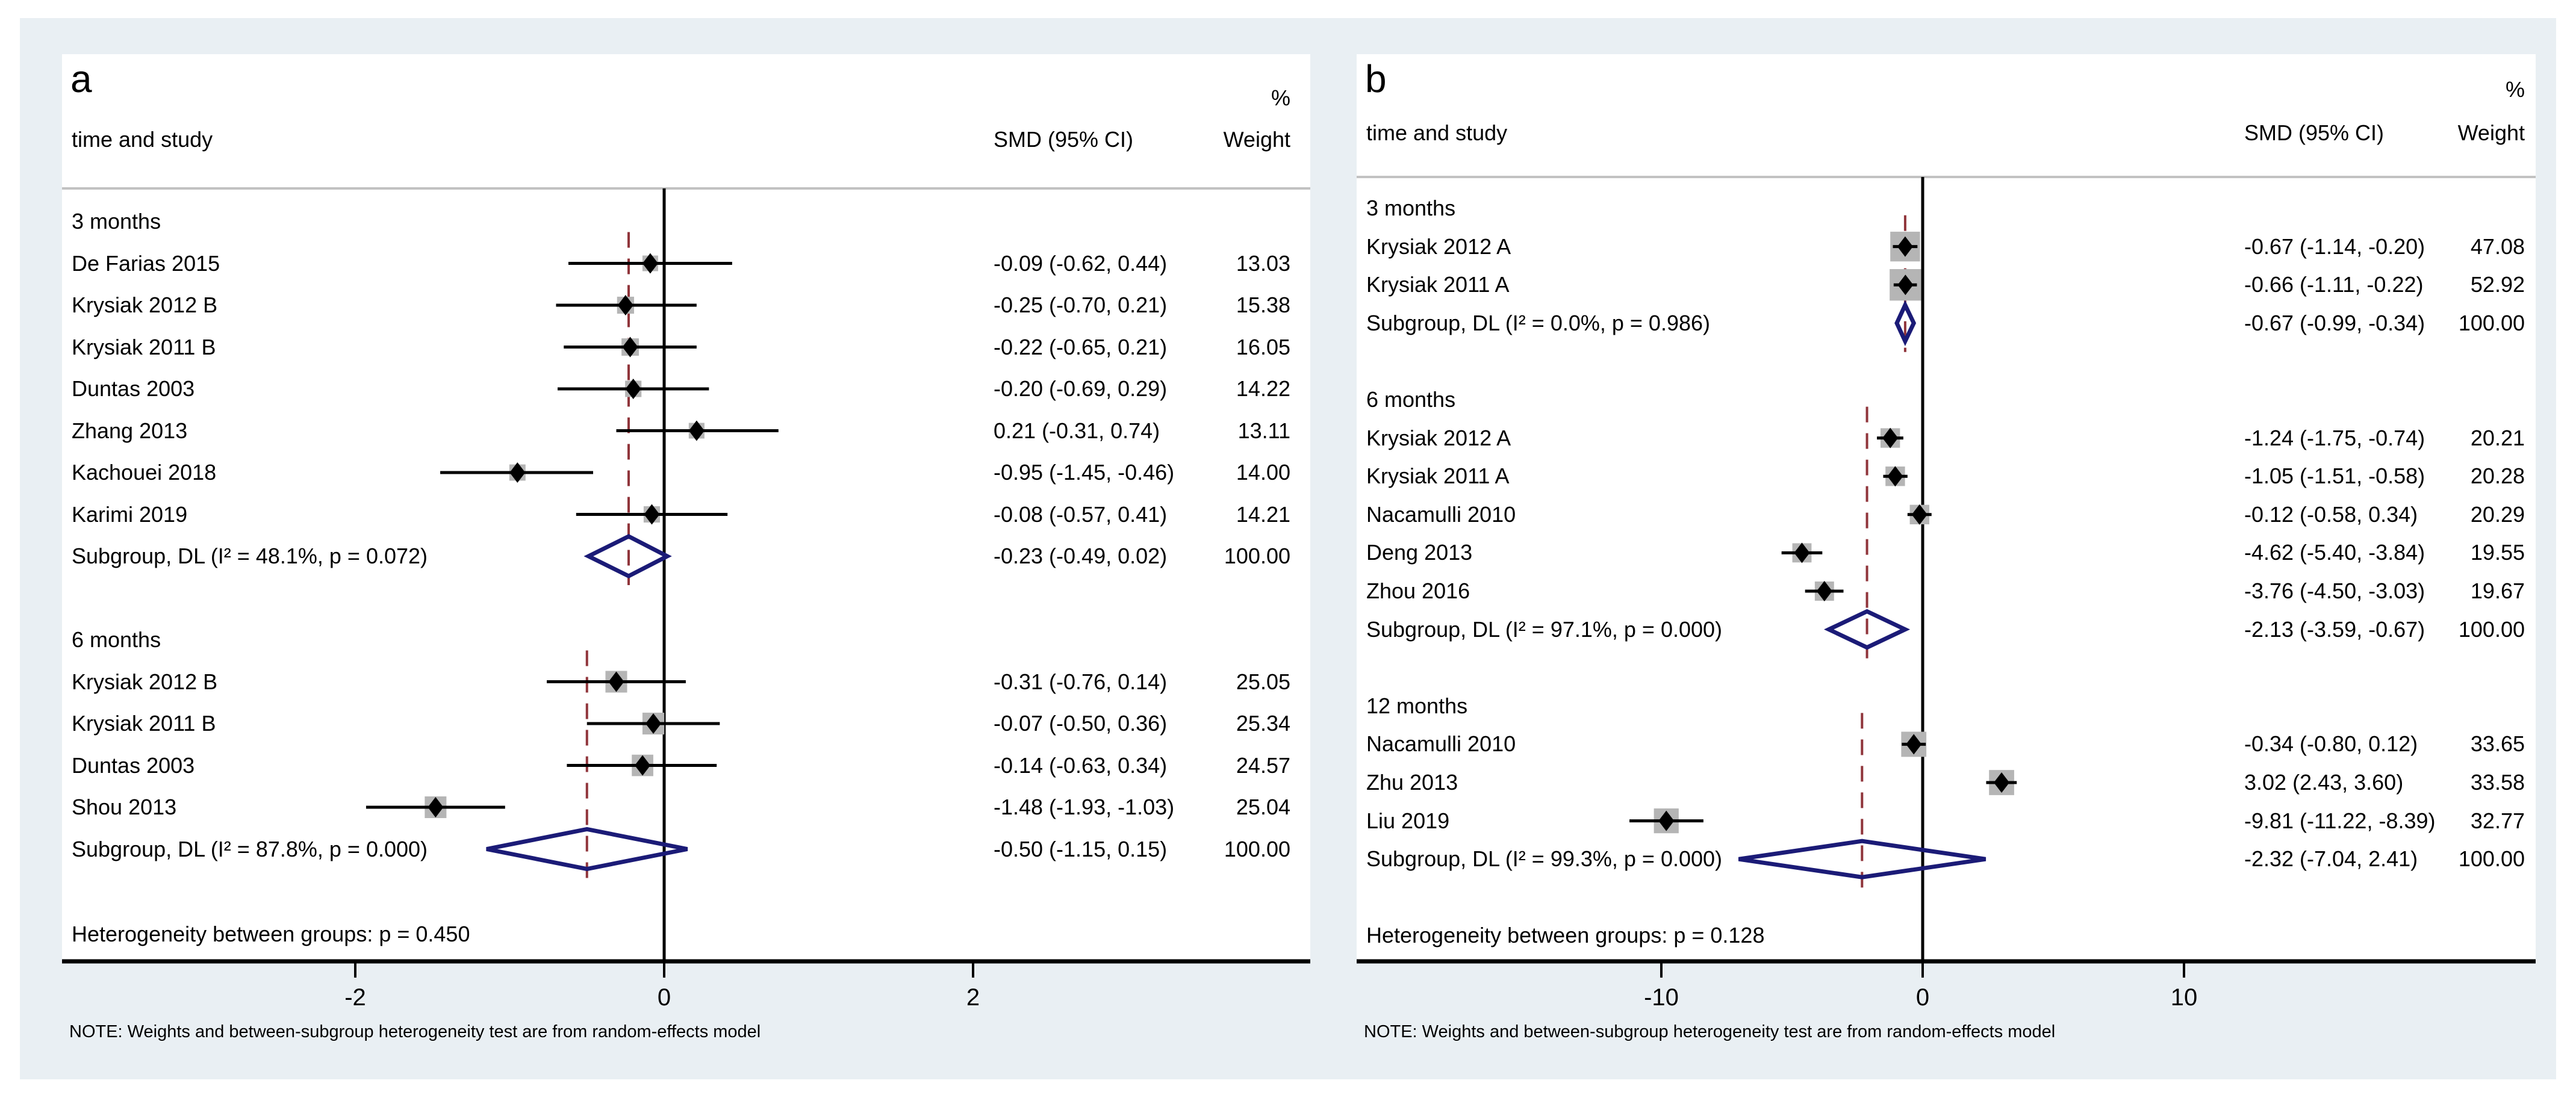 This screenshot has height=1101, width=2576. I want to click on subgroup-effect-estimate: -2.13 (-3.59, -0.67), so click(2334, 629).